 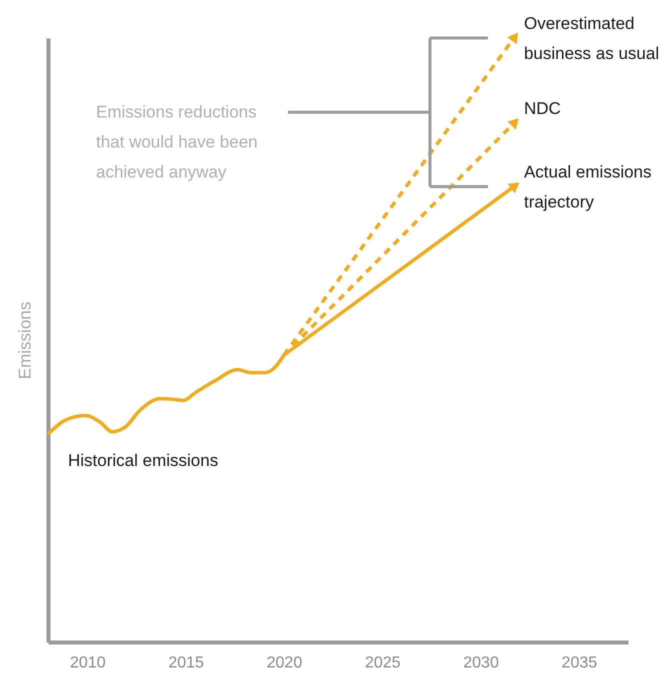 I want to click on x-tick-label: 2035, so click(x=580, y=663).